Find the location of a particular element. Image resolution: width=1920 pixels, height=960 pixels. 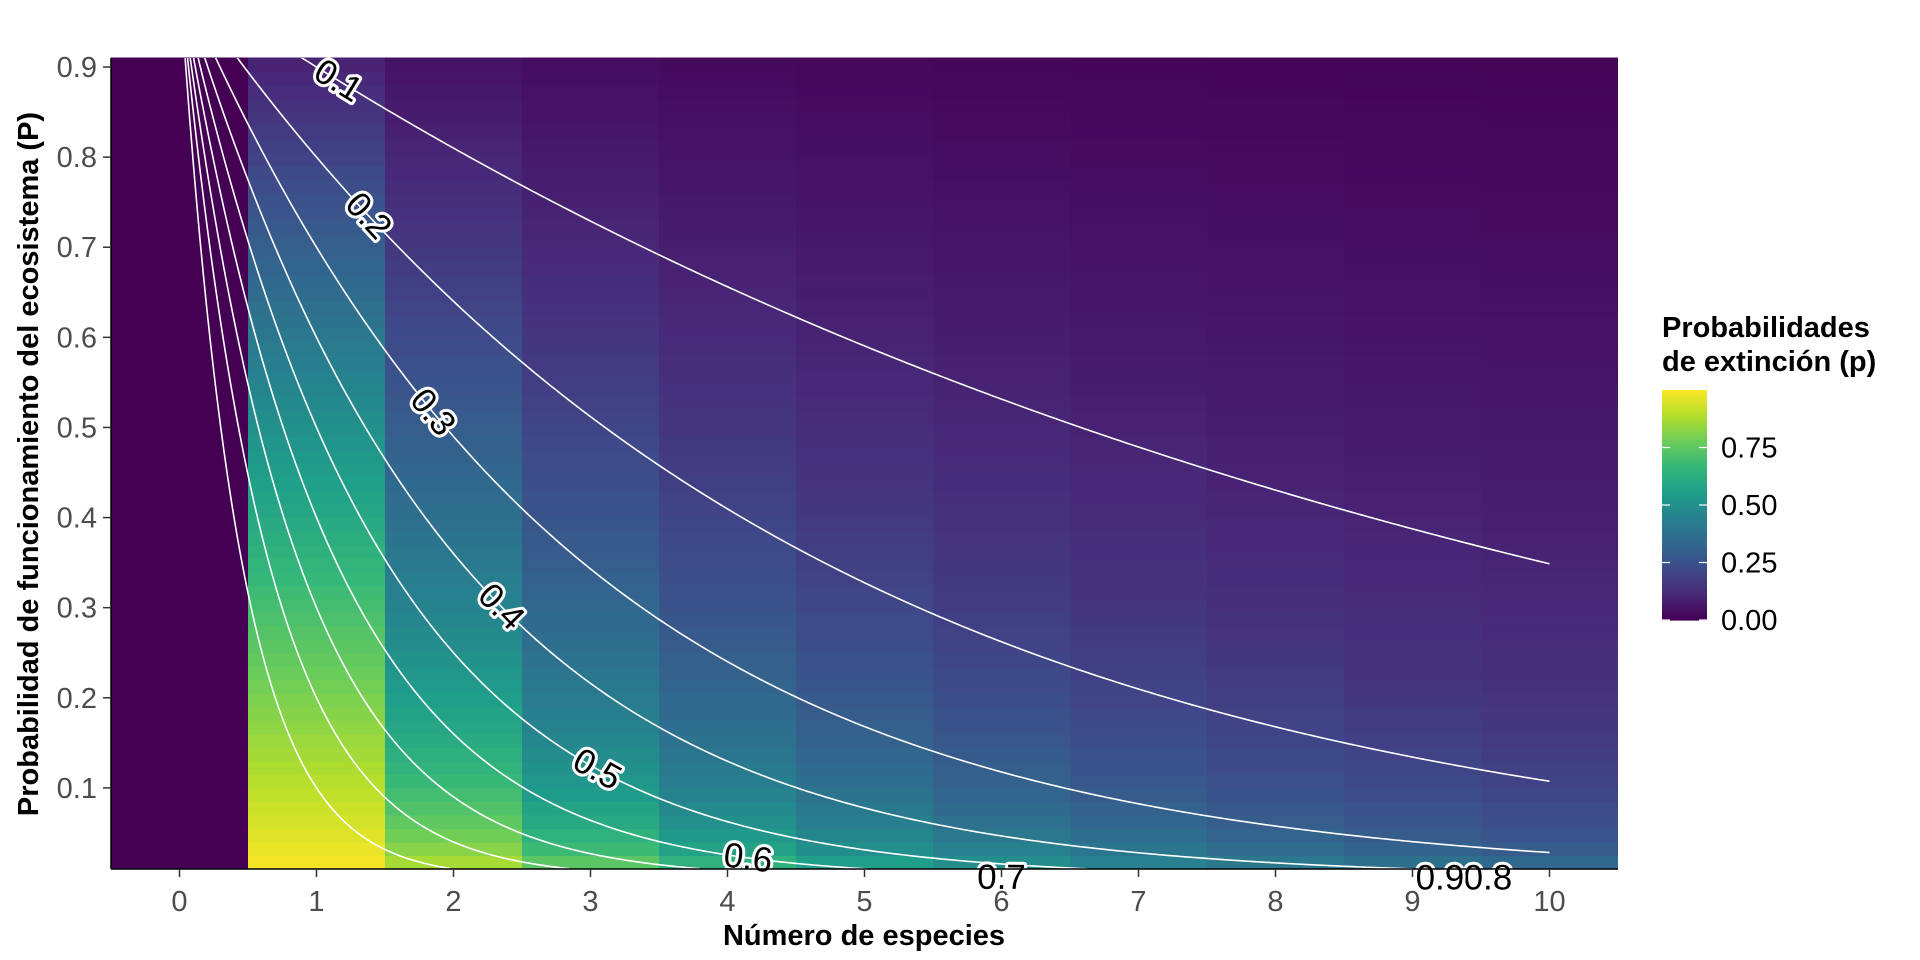

legend-title-line-1: Probabilidades is located at coordinates (1766, 328).